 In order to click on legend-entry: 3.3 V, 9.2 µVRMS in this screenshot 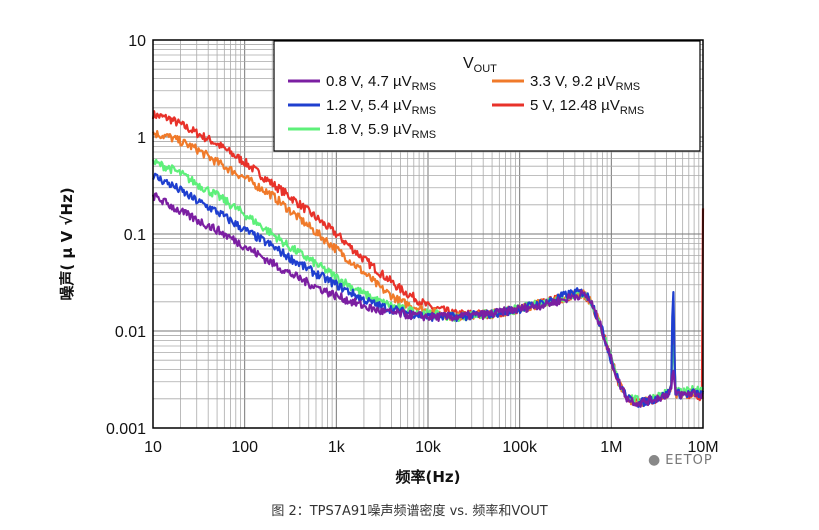, I will do `click(585, 83)`.